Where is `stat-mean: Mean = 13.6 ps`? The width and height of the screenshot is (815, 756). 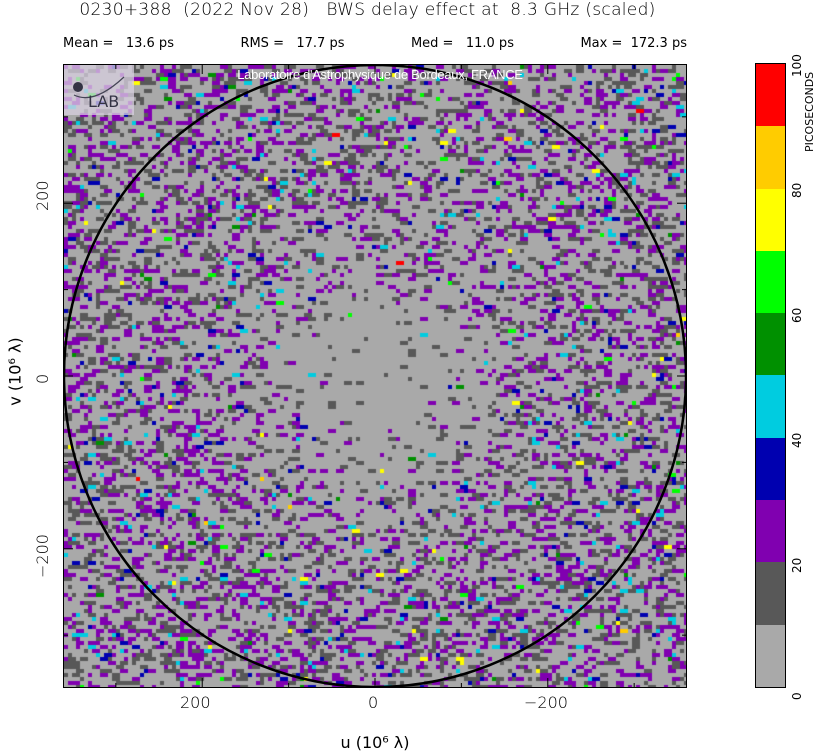 stat-mean: Mean = 13.6 ps is located at coordinates (118, 43).